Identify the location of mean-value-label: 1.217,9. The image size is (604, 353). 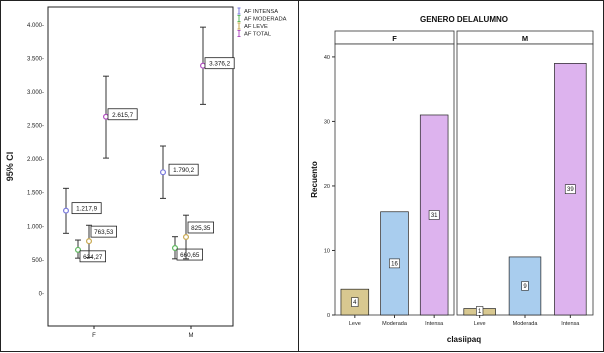
(87, 209).